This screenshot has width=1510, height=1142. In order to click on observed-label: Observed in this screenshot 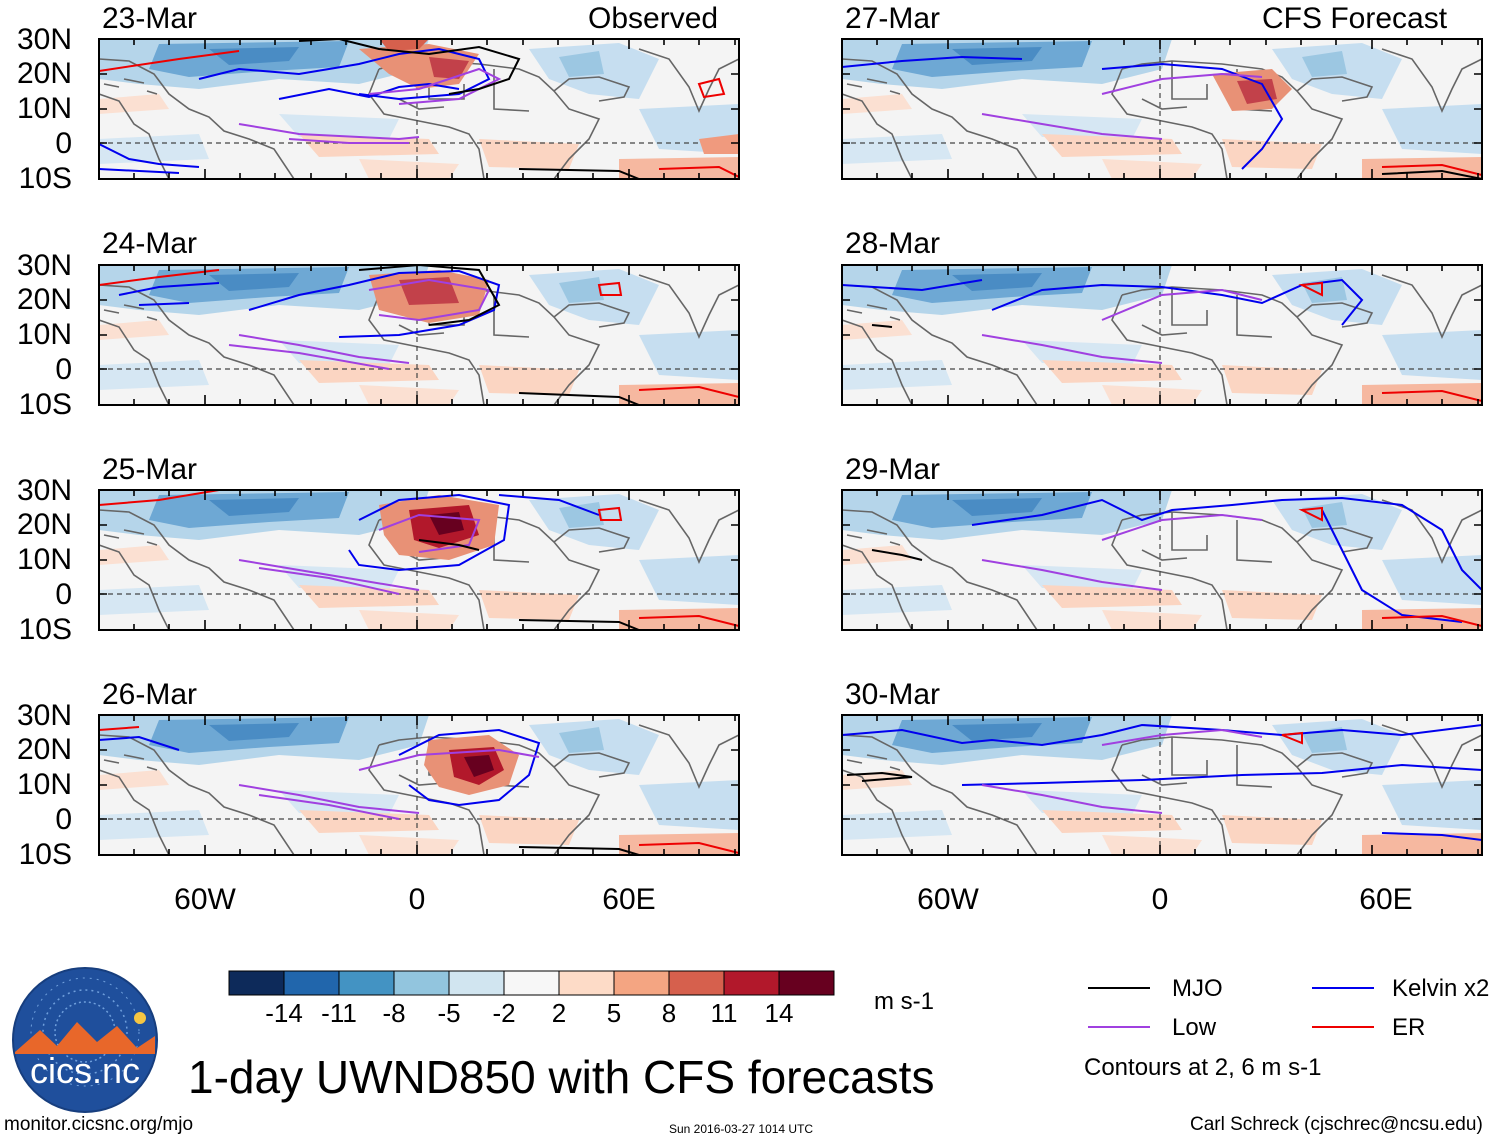, I will do `click(653, 18)`.